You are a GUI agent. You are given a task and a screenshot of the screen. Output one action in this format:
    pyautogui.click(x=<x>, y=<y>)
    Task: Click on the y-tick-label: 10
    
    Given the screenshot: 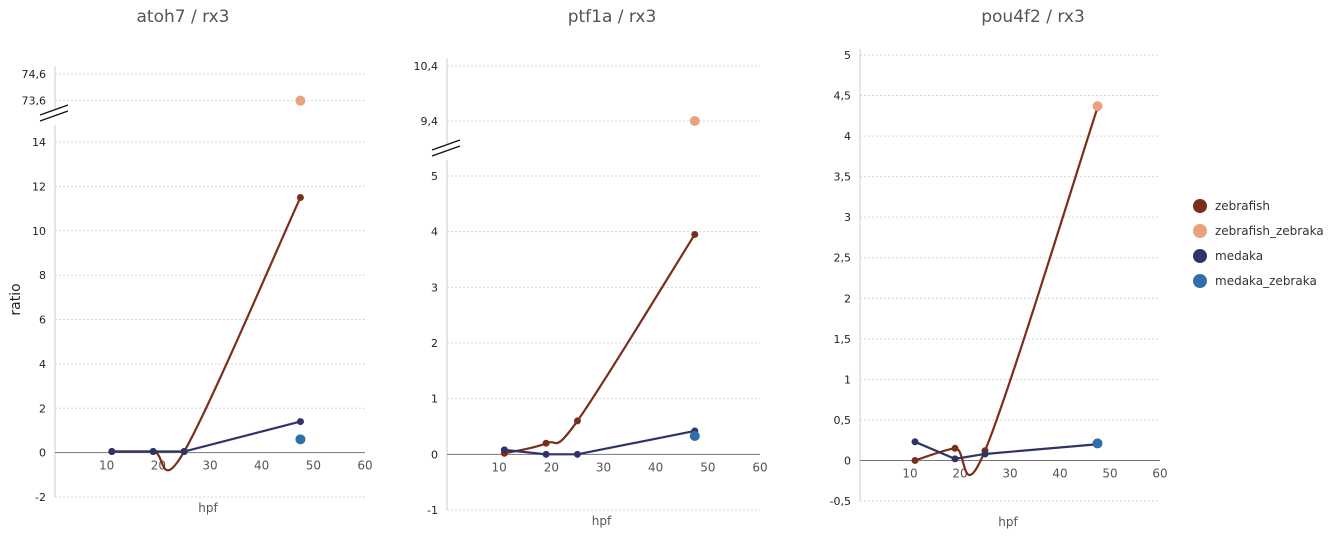 What is the action you would take?
    pyautogui.click(x=39, y=231)
    